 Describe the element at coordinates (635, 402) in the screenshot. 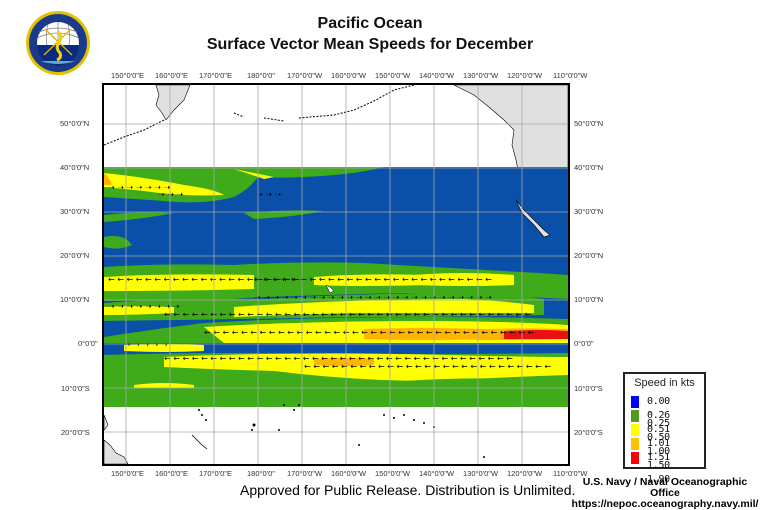

I see `legend-swatch-blue` at that location.